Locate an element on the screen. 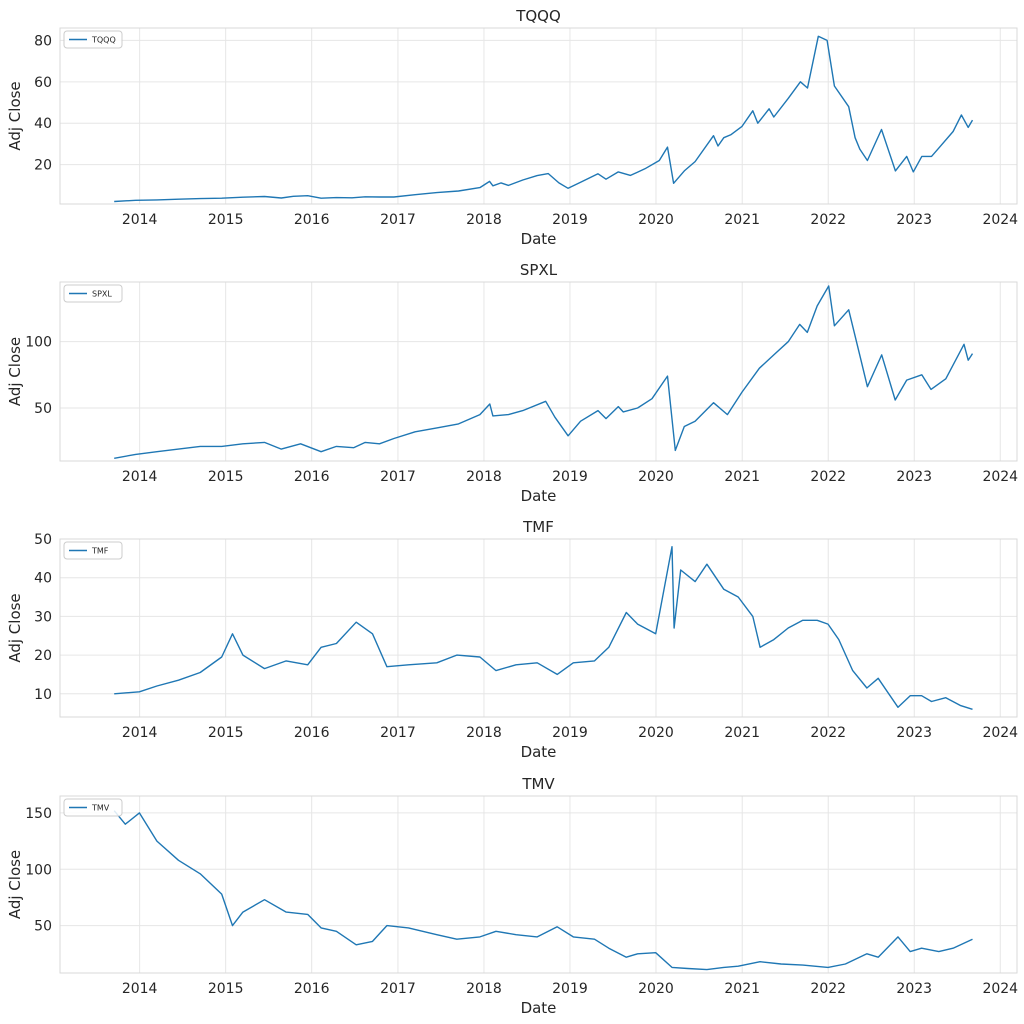 Image resolution: width=1024 pixels, height=1024 pixels. y-tick-label: 10 is located at coordinates (43, 695).